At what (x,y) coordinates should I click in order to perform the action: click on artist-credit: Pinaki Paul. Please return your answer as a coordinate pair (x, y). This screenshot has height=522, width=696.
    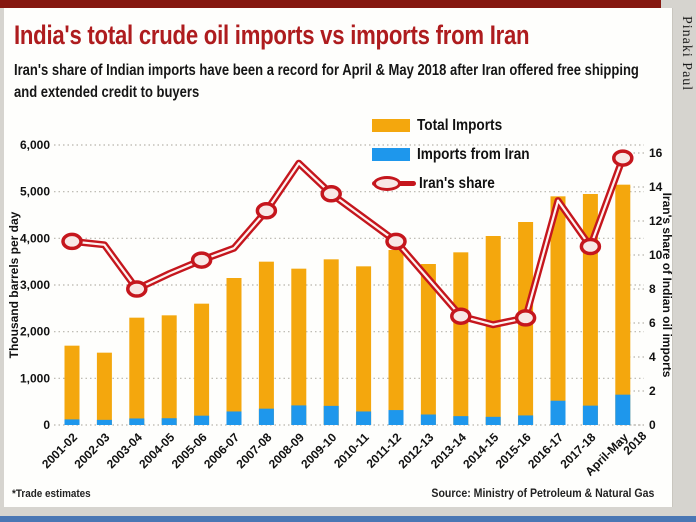
    Looking at the image, I should click on (686, 54).